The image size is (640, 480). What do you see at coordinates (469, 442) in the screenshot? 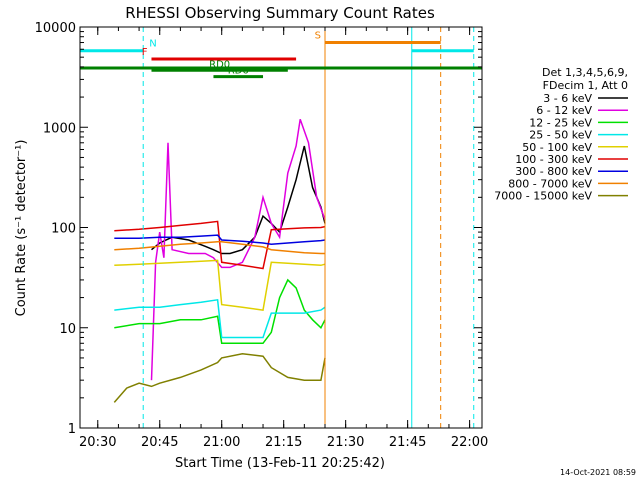
I see `x-tick-label: 22:00` at bounding box center [469, 442].